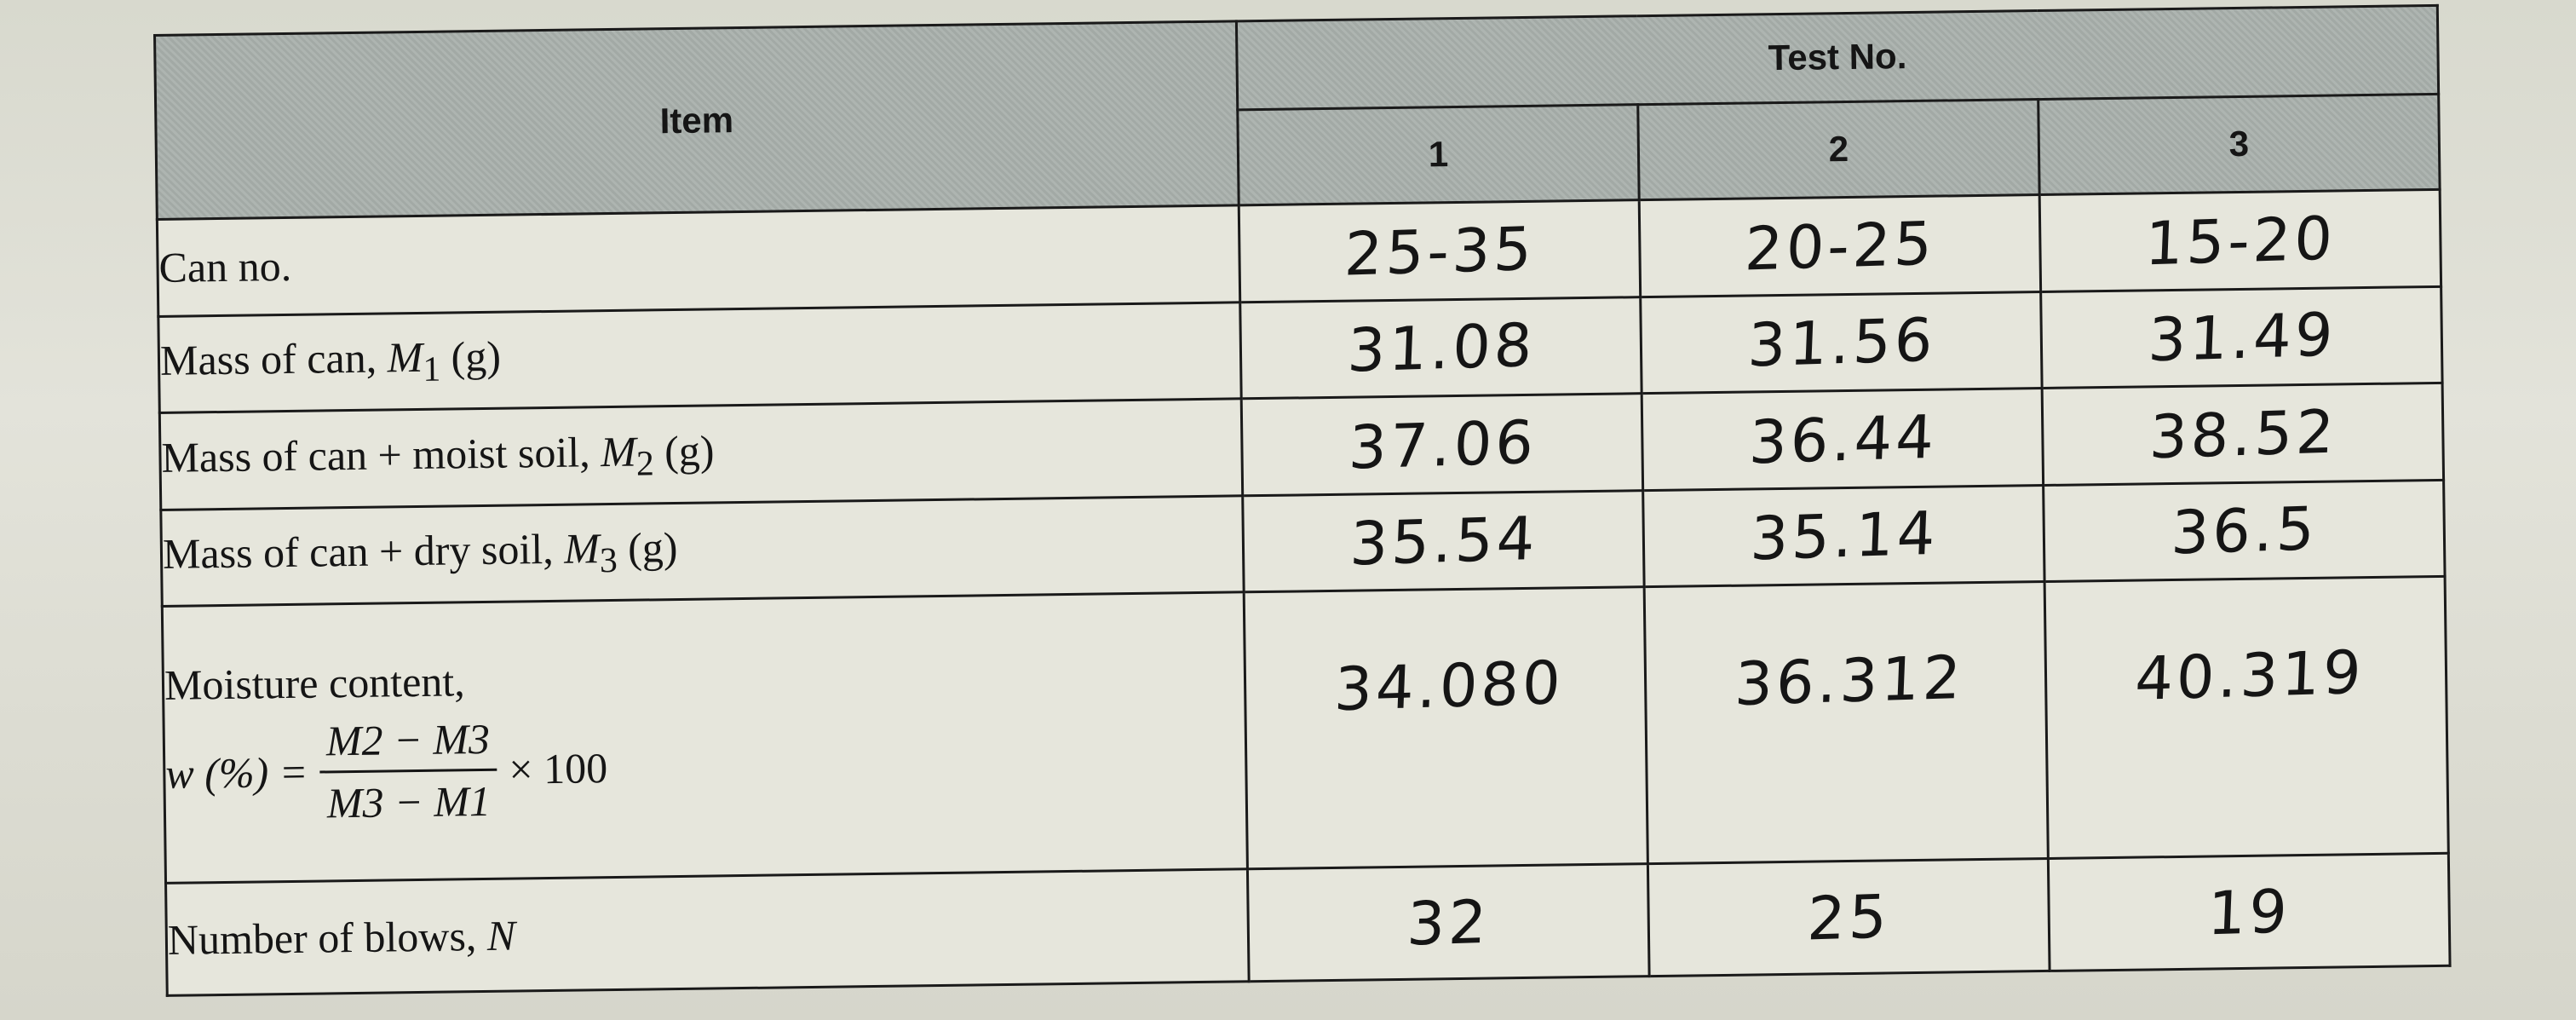 The height and width of the screenshot is (1020, 2576). What do you see at coordinates (706, 767) in the screenshot?
I see `moisture-formula: w (%) = M2 − M3 M3 − M1 × 100` at bounding box center [706, 767].